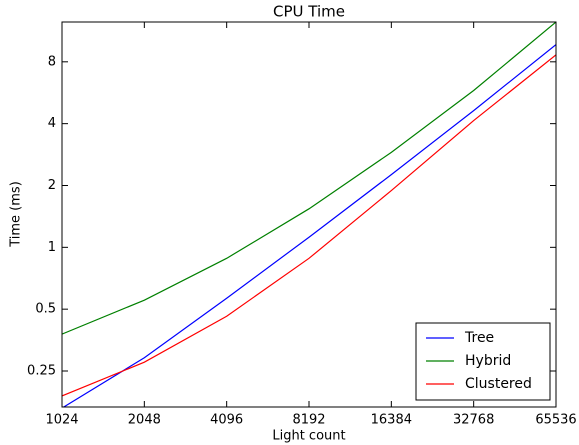 This screenshot has width=579, height=445. What do you see at coordinates (226, 420) in the screenshot?
I see `x-tick-label: 4096` at bounding box center [226, 420].